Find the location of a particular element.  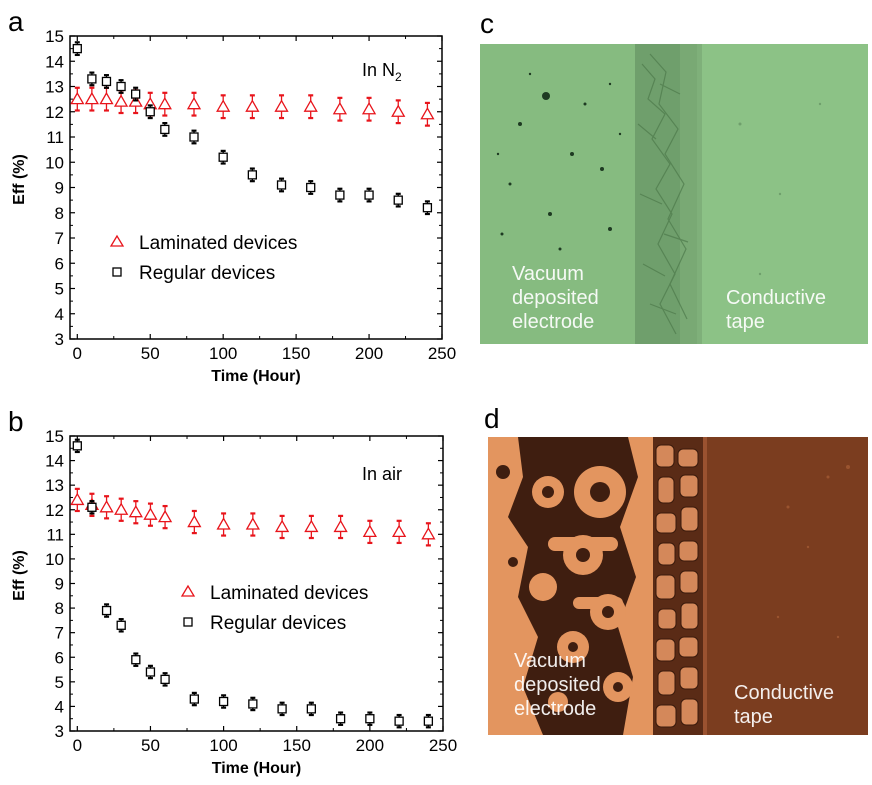

x-tick-label: 50 is located at coordinates (150, 745).